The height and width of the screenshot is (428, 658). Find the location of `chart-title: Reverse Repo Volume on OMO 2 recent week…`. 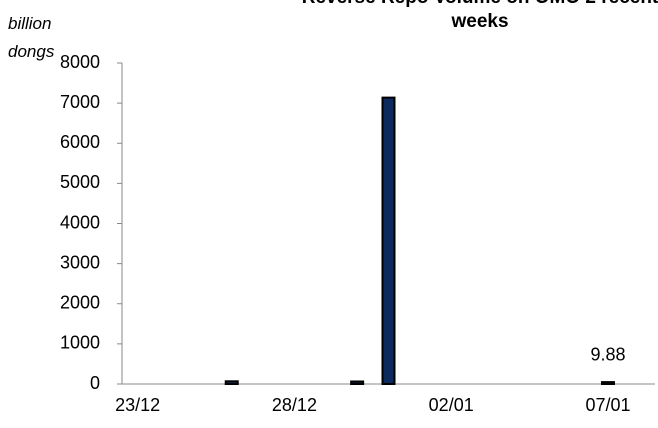

chart-title: Reverse Repo Volume on OMO 2 recent week… is located at coordinates (480, 16).